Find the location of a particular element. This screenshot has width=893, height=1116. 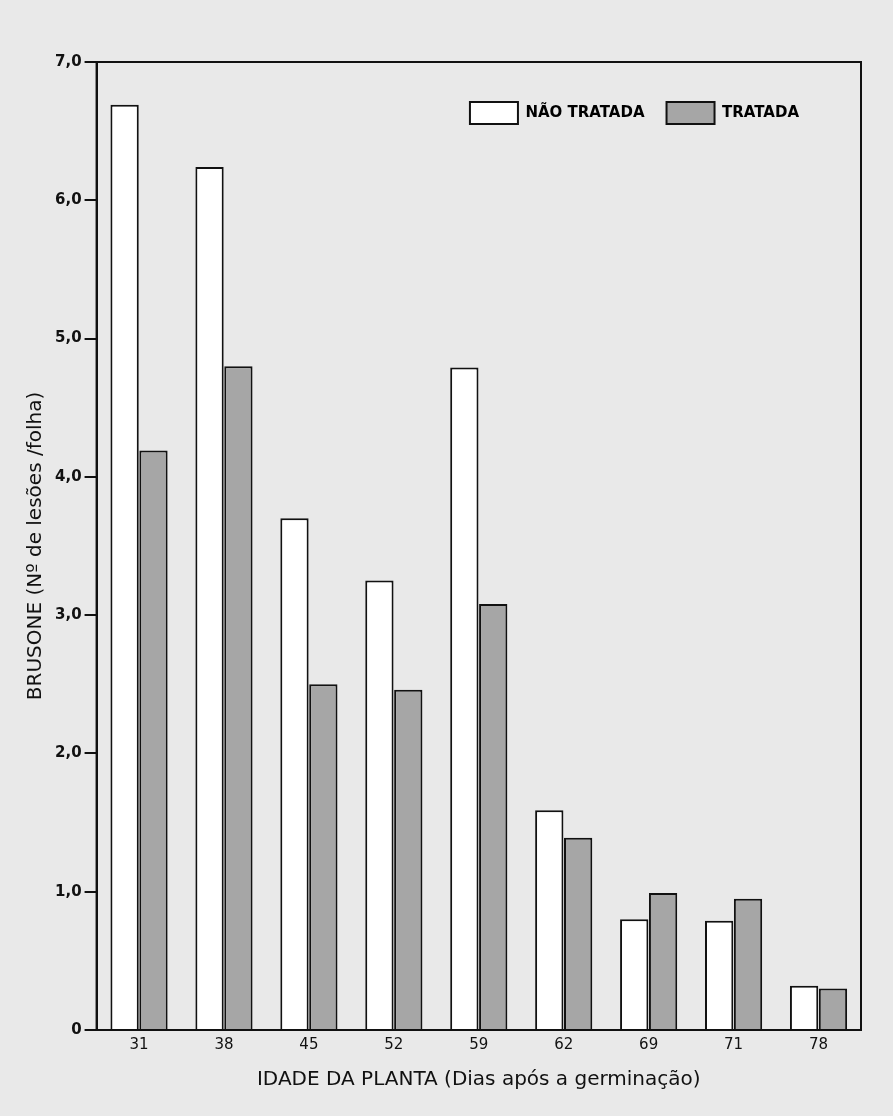

y-tick-label: 0 is located at coordinates (76, 1028).